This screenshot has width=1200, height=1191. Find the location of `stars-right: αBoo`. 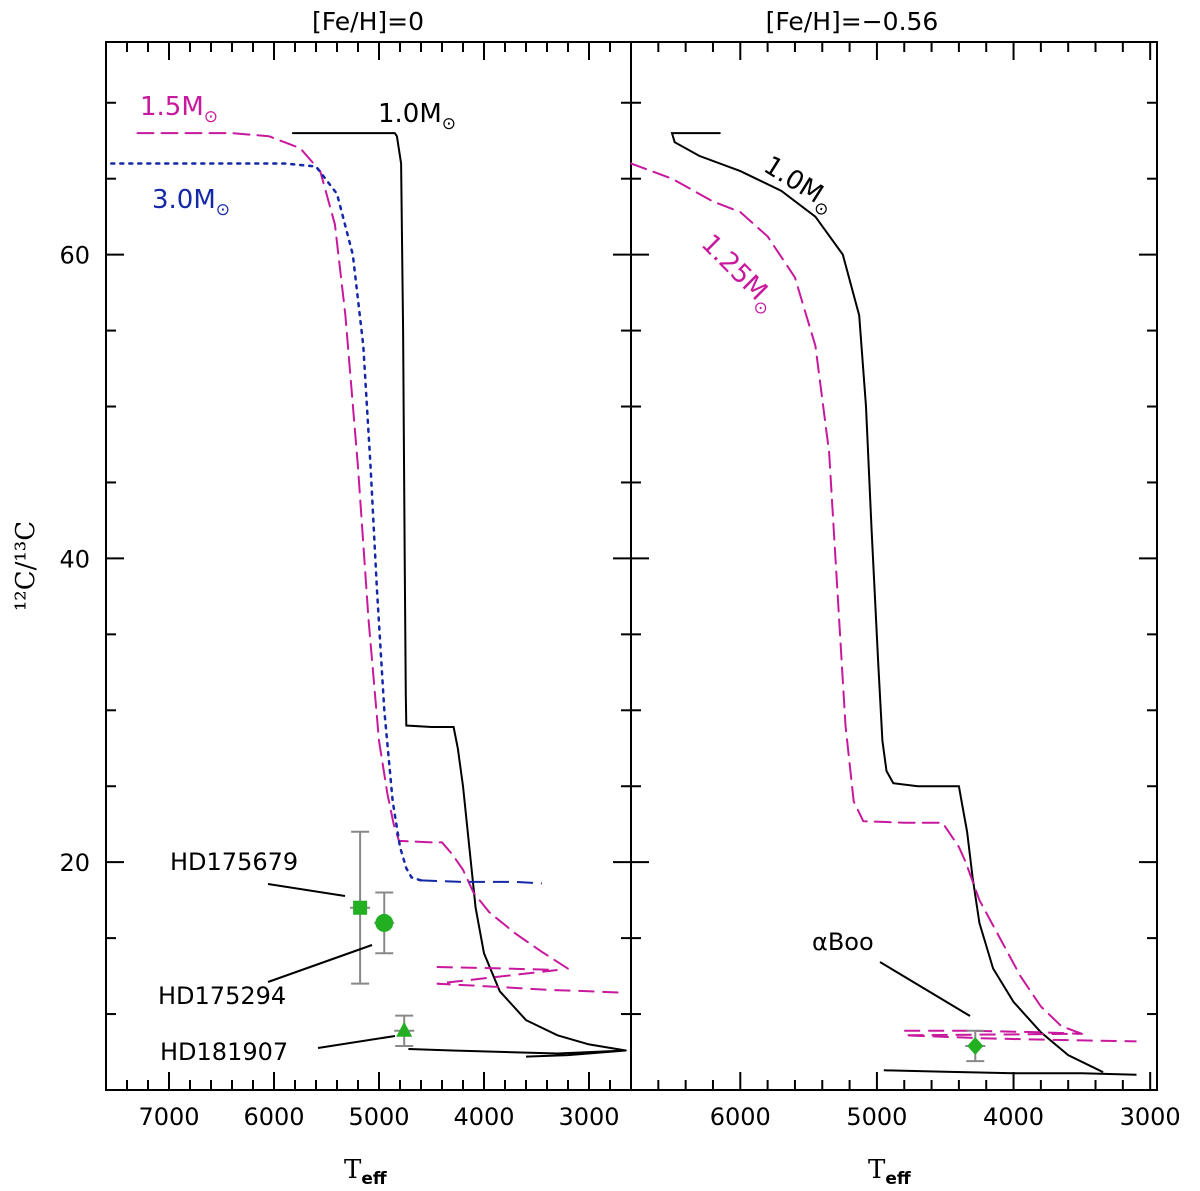

stars-right: αBoo is located at coordinates (899, 995).